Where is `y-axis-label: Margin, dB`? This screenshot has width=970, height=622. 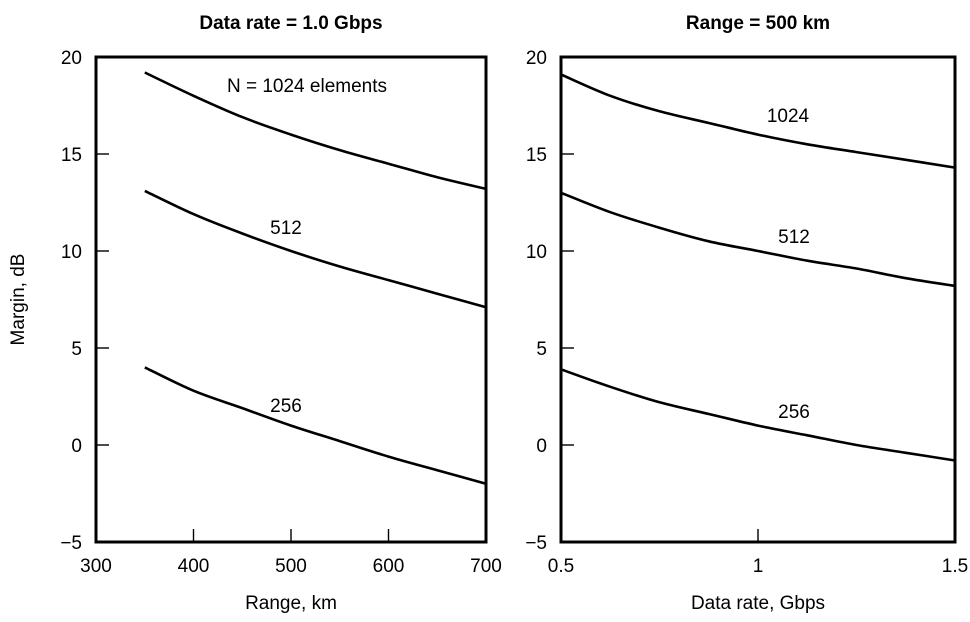
y-axis-label: Margin, dB is located at coordinates (18, 300).